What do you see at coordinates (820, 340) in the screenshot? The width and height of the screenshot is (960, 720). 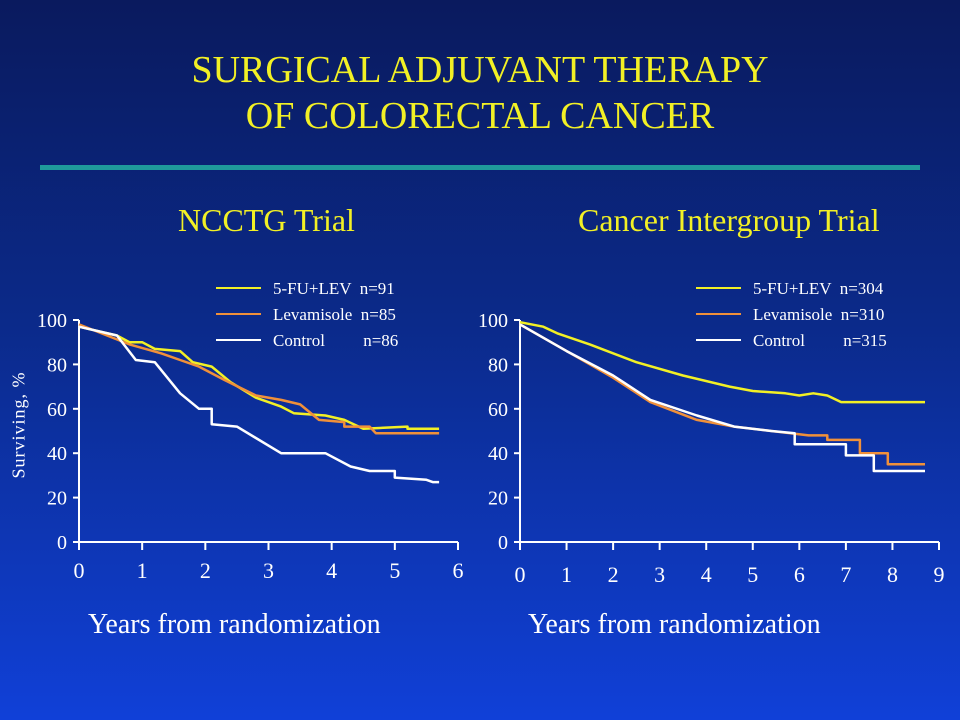 I see `legend-label: Control n=315` at bounding box center [820, 340].